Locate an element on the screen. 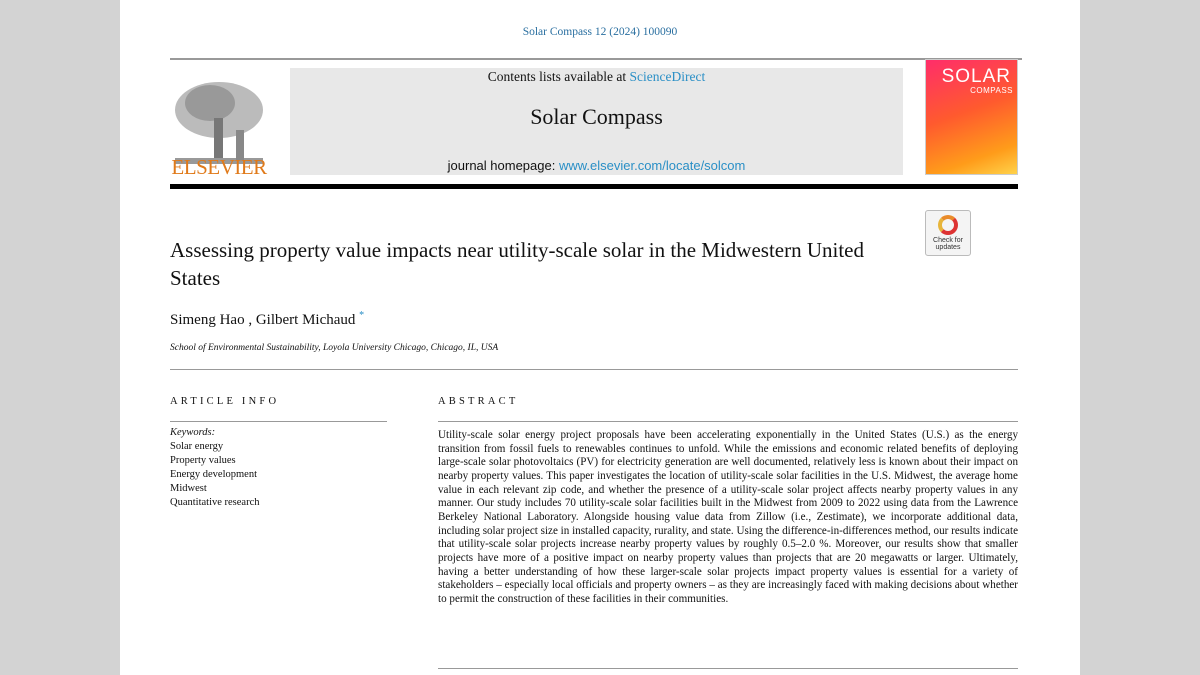 The height and width of the screenshot is (675, 1200). check-for-updates-button: Check for updates is located at coordinates (948, 233).